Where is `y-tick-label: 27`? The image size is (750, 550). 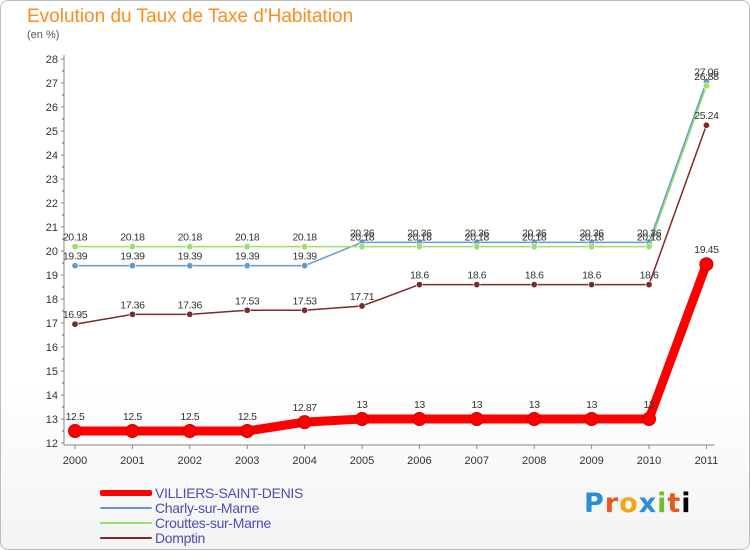
y-tick-label: 27 is located at coordinates (52, 84).